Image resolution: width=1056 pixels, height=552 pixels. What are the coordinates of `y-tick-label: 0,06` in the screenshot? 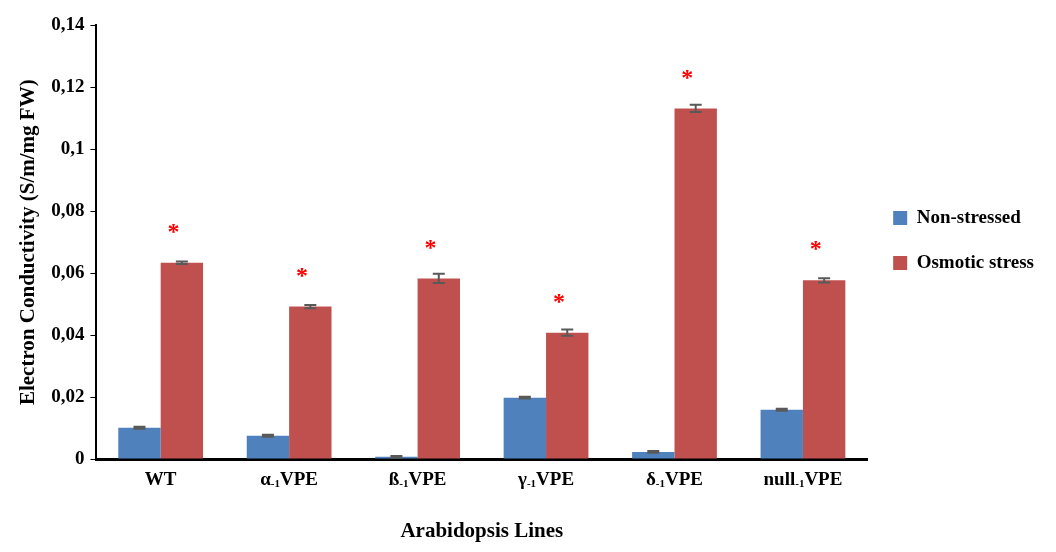 It's located at (68, 272).